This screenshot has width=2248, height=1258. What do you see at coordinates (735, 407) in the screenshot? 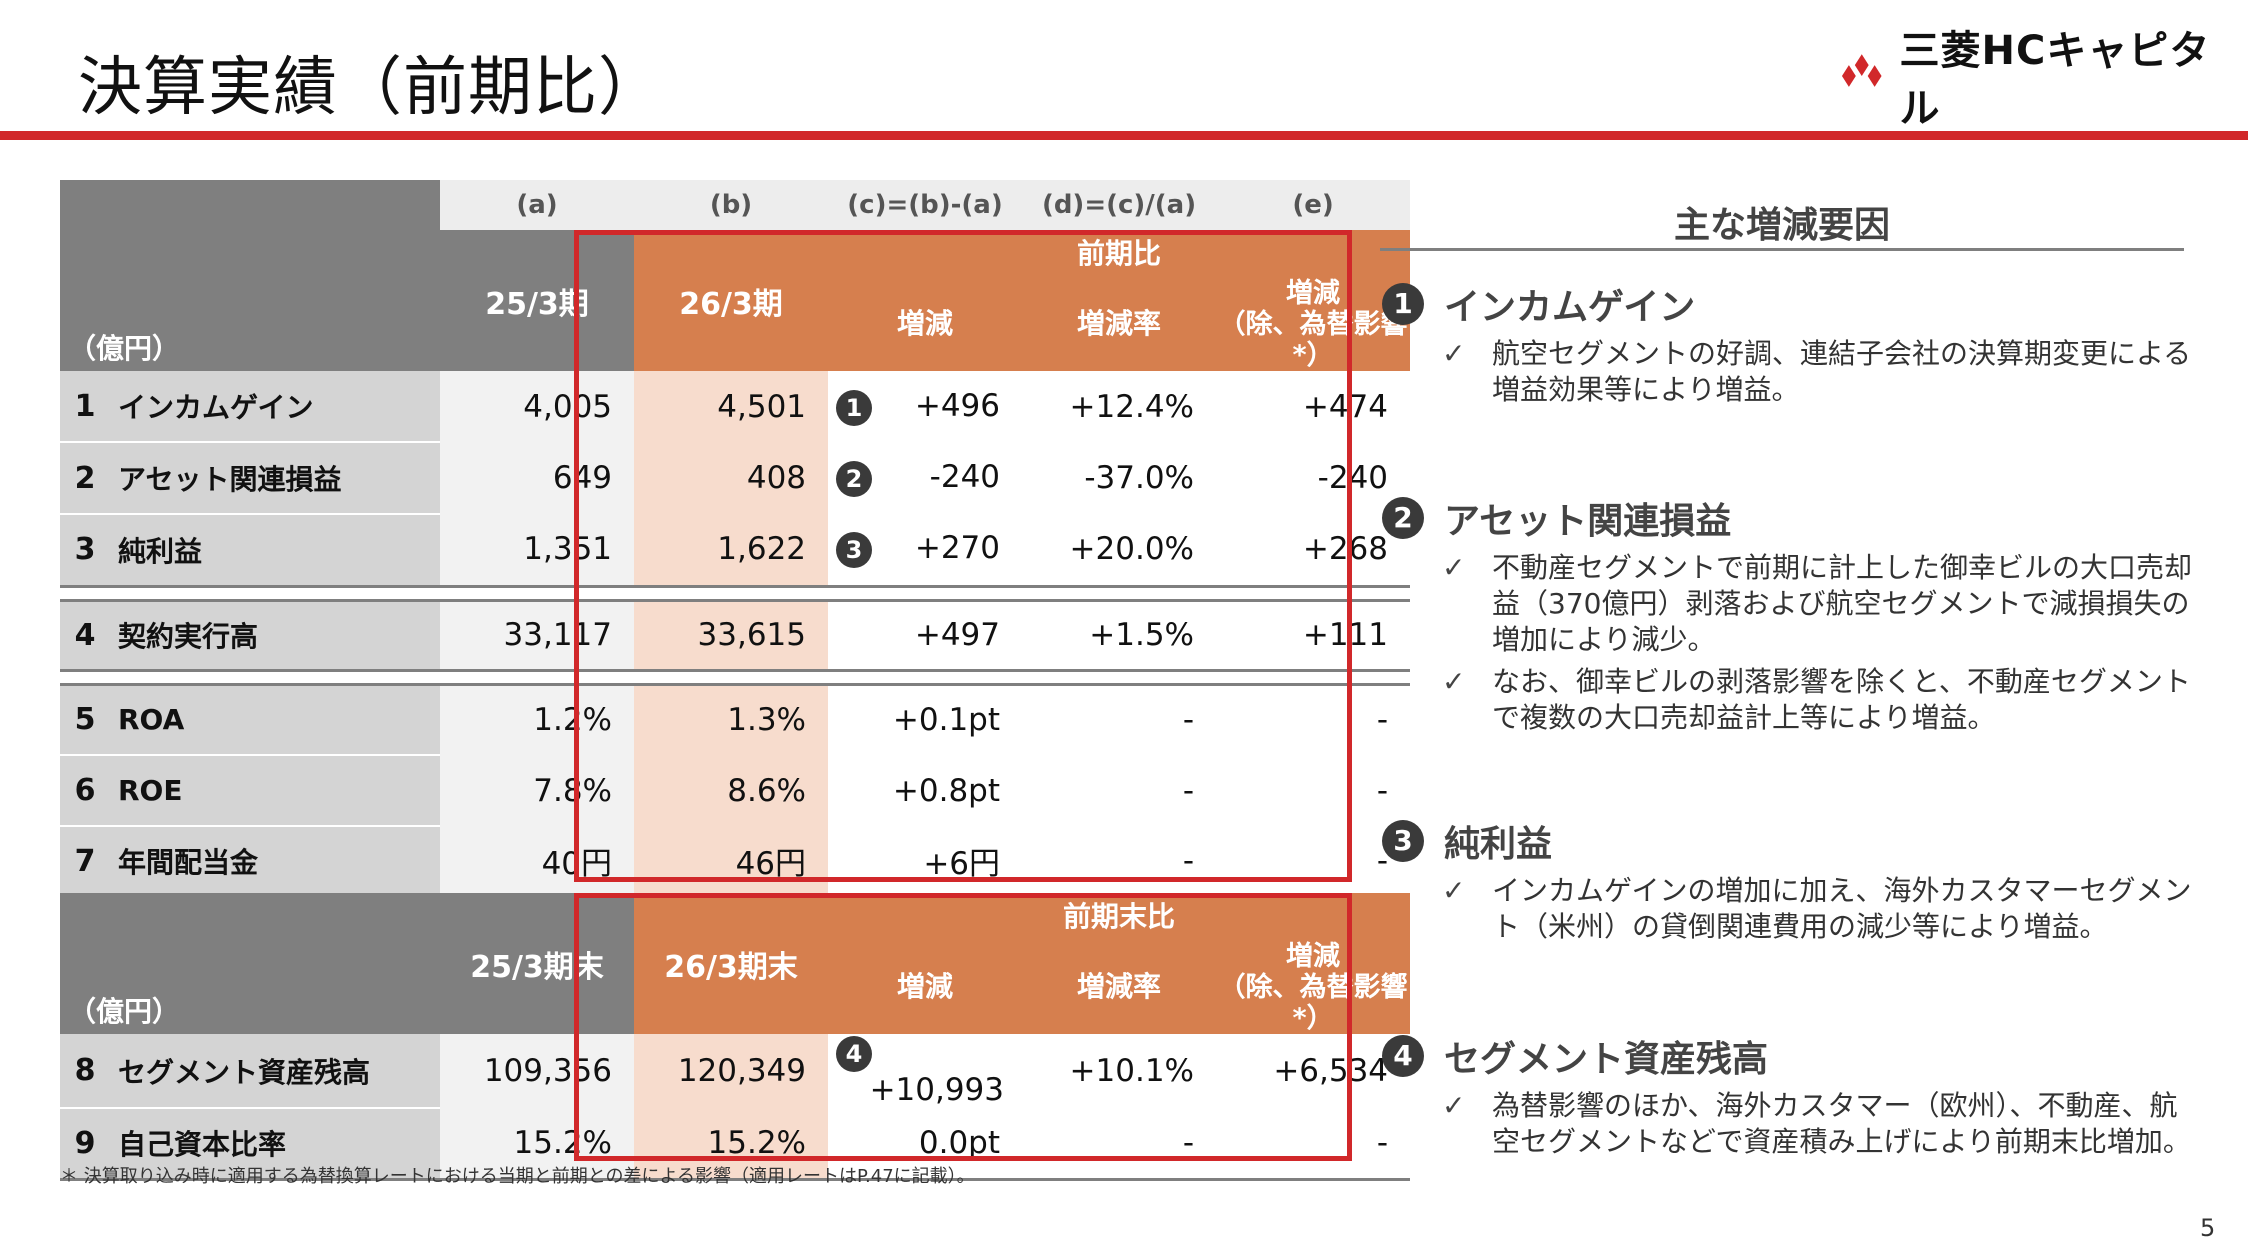
I see `table-row: 1 インカムゲイン 4,005 4,501 1 +496 +12.4% +474` at bounding box center [735, 407].